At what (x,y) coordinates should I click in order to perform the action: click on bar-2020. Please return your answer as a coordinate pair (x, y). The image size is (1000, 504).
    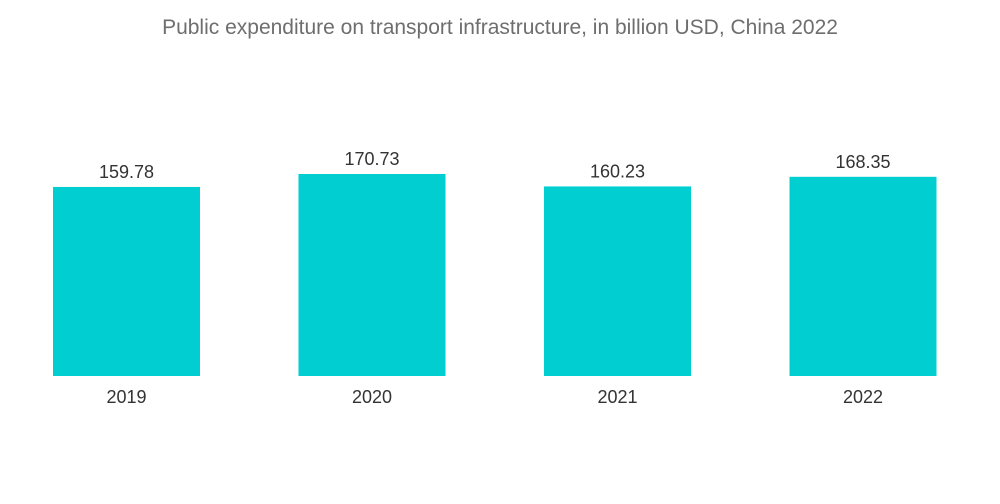
    Looking at the image, I should click on (372, 275).